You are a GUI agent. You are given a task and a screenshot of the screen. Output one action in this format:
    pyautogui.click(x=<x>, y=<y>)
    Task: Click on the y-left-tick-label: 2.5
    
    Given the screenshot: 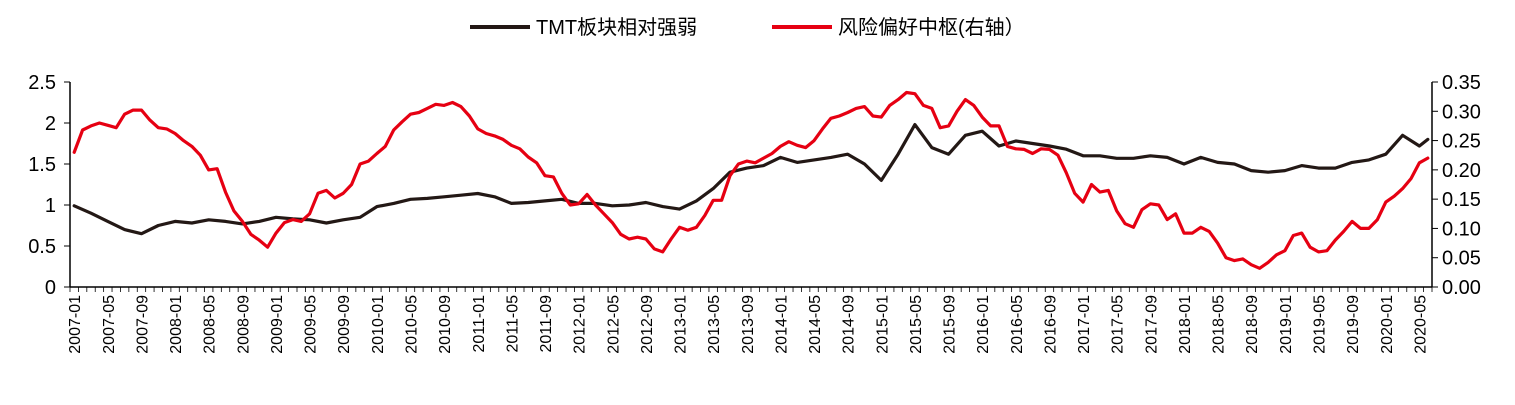 What is the action you would take?
    pyautogui.click(x=42, y=83)
    